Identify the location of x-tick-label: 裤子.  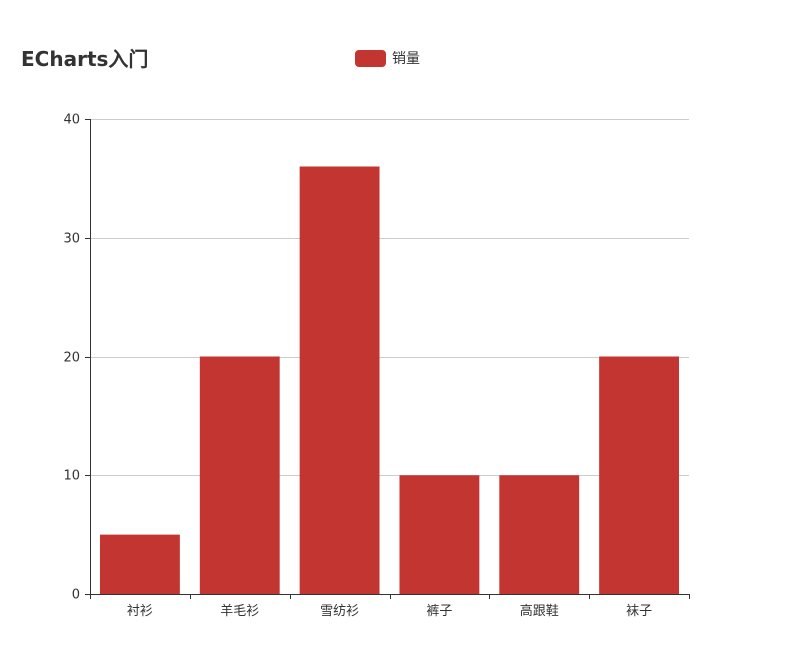
(439, 611).